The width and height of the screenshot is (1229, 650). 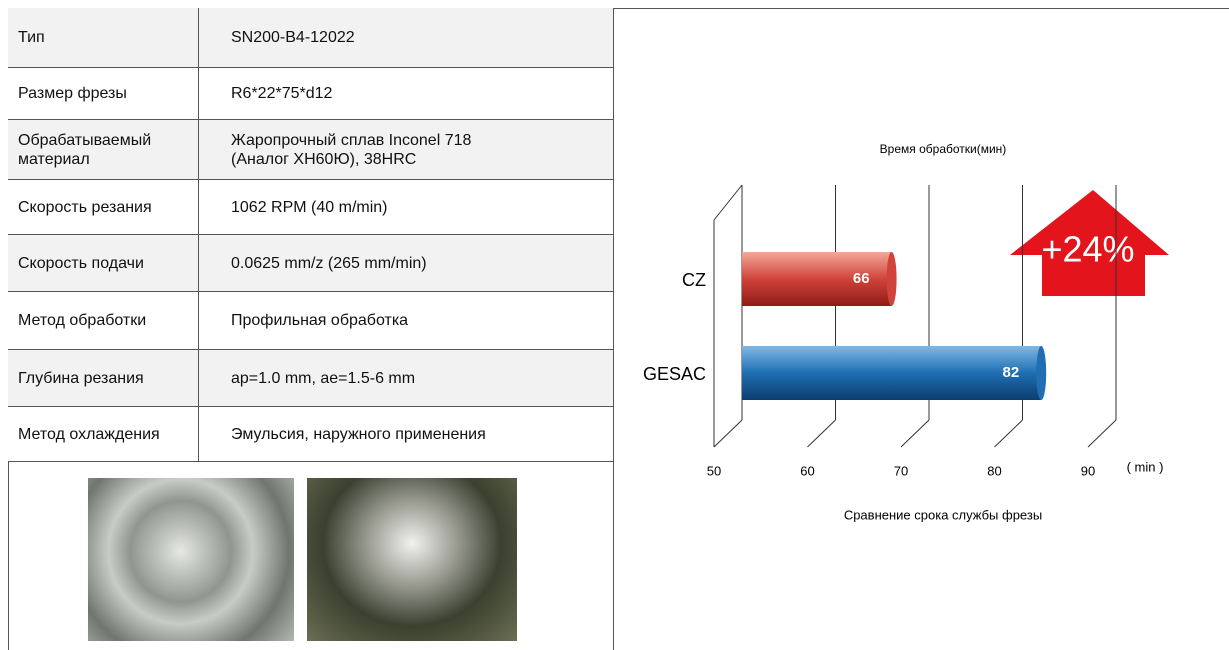 What do you see at coordinates (282, 93) in the screenshot?
I see `cell-text: R6*22*75*d12` at bounding box center [282, 93].